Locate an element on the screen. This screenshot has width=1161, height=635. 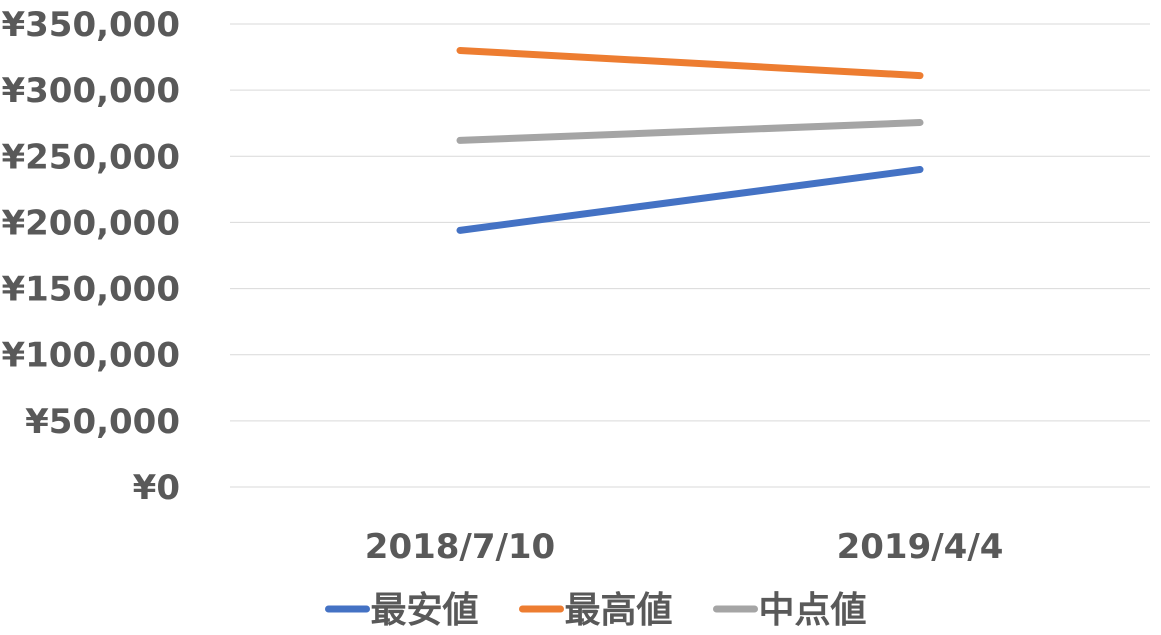
y-tick-label: ¥300,000 is located at coordinates (90, 91).